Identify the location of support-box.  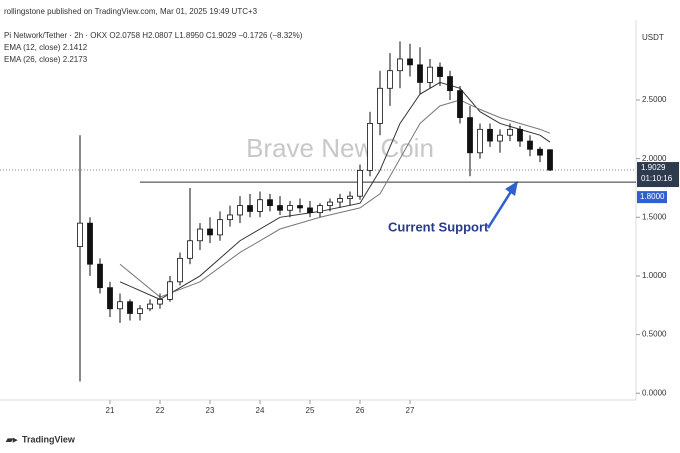
(652, 197).